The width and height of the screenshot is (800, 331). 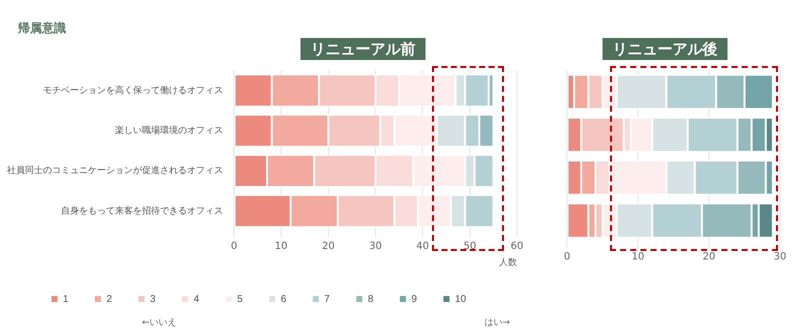 What do you see at coordinates (423, 246) in the screenshot?
I see `x-tick-label: 40` at bounding box center [423, 246].